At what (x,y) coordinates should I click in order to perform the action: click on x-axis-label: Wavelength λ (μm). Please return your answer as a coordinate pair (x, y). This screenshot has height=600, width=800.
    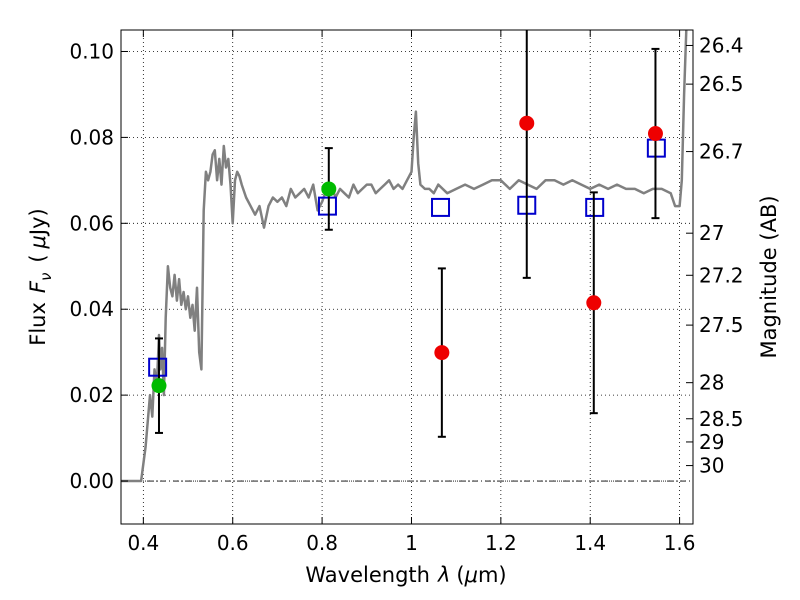
    Looking at the image, I should click on (405, 575).